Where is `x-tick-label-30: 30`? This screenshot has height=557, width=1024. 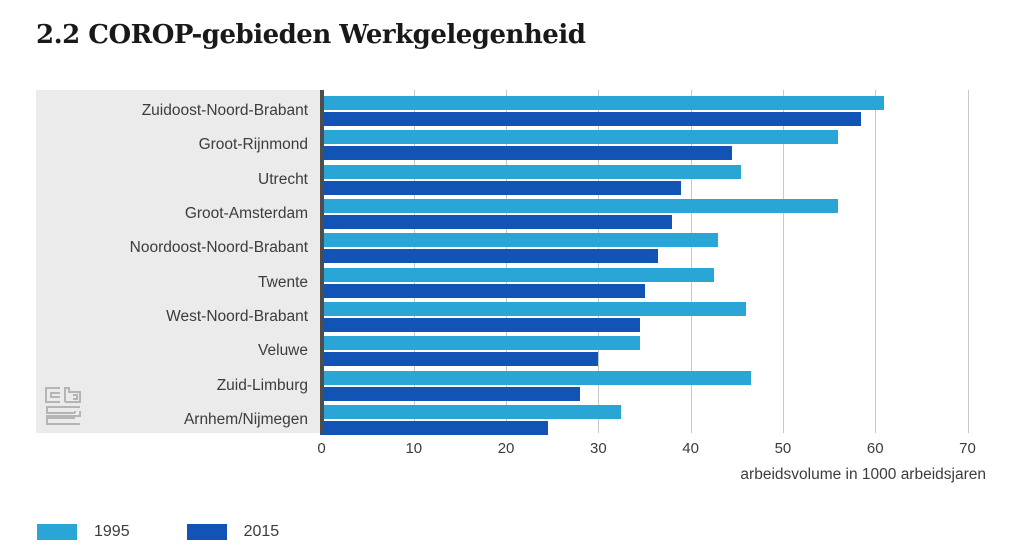
x-tick-label-30: 30 is located at coordinates (598, 448).